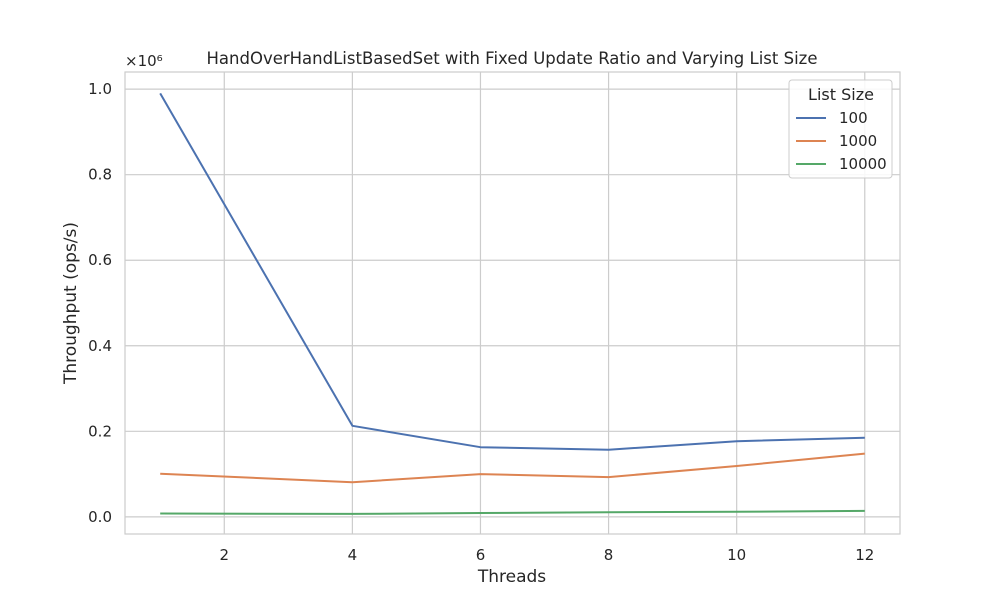 This screenshot has width=1000, height=600. What do you see at coordinates (353, 555) in the screenshot?
I see `x-tick-label: 4` at bounding box center [353, 555].